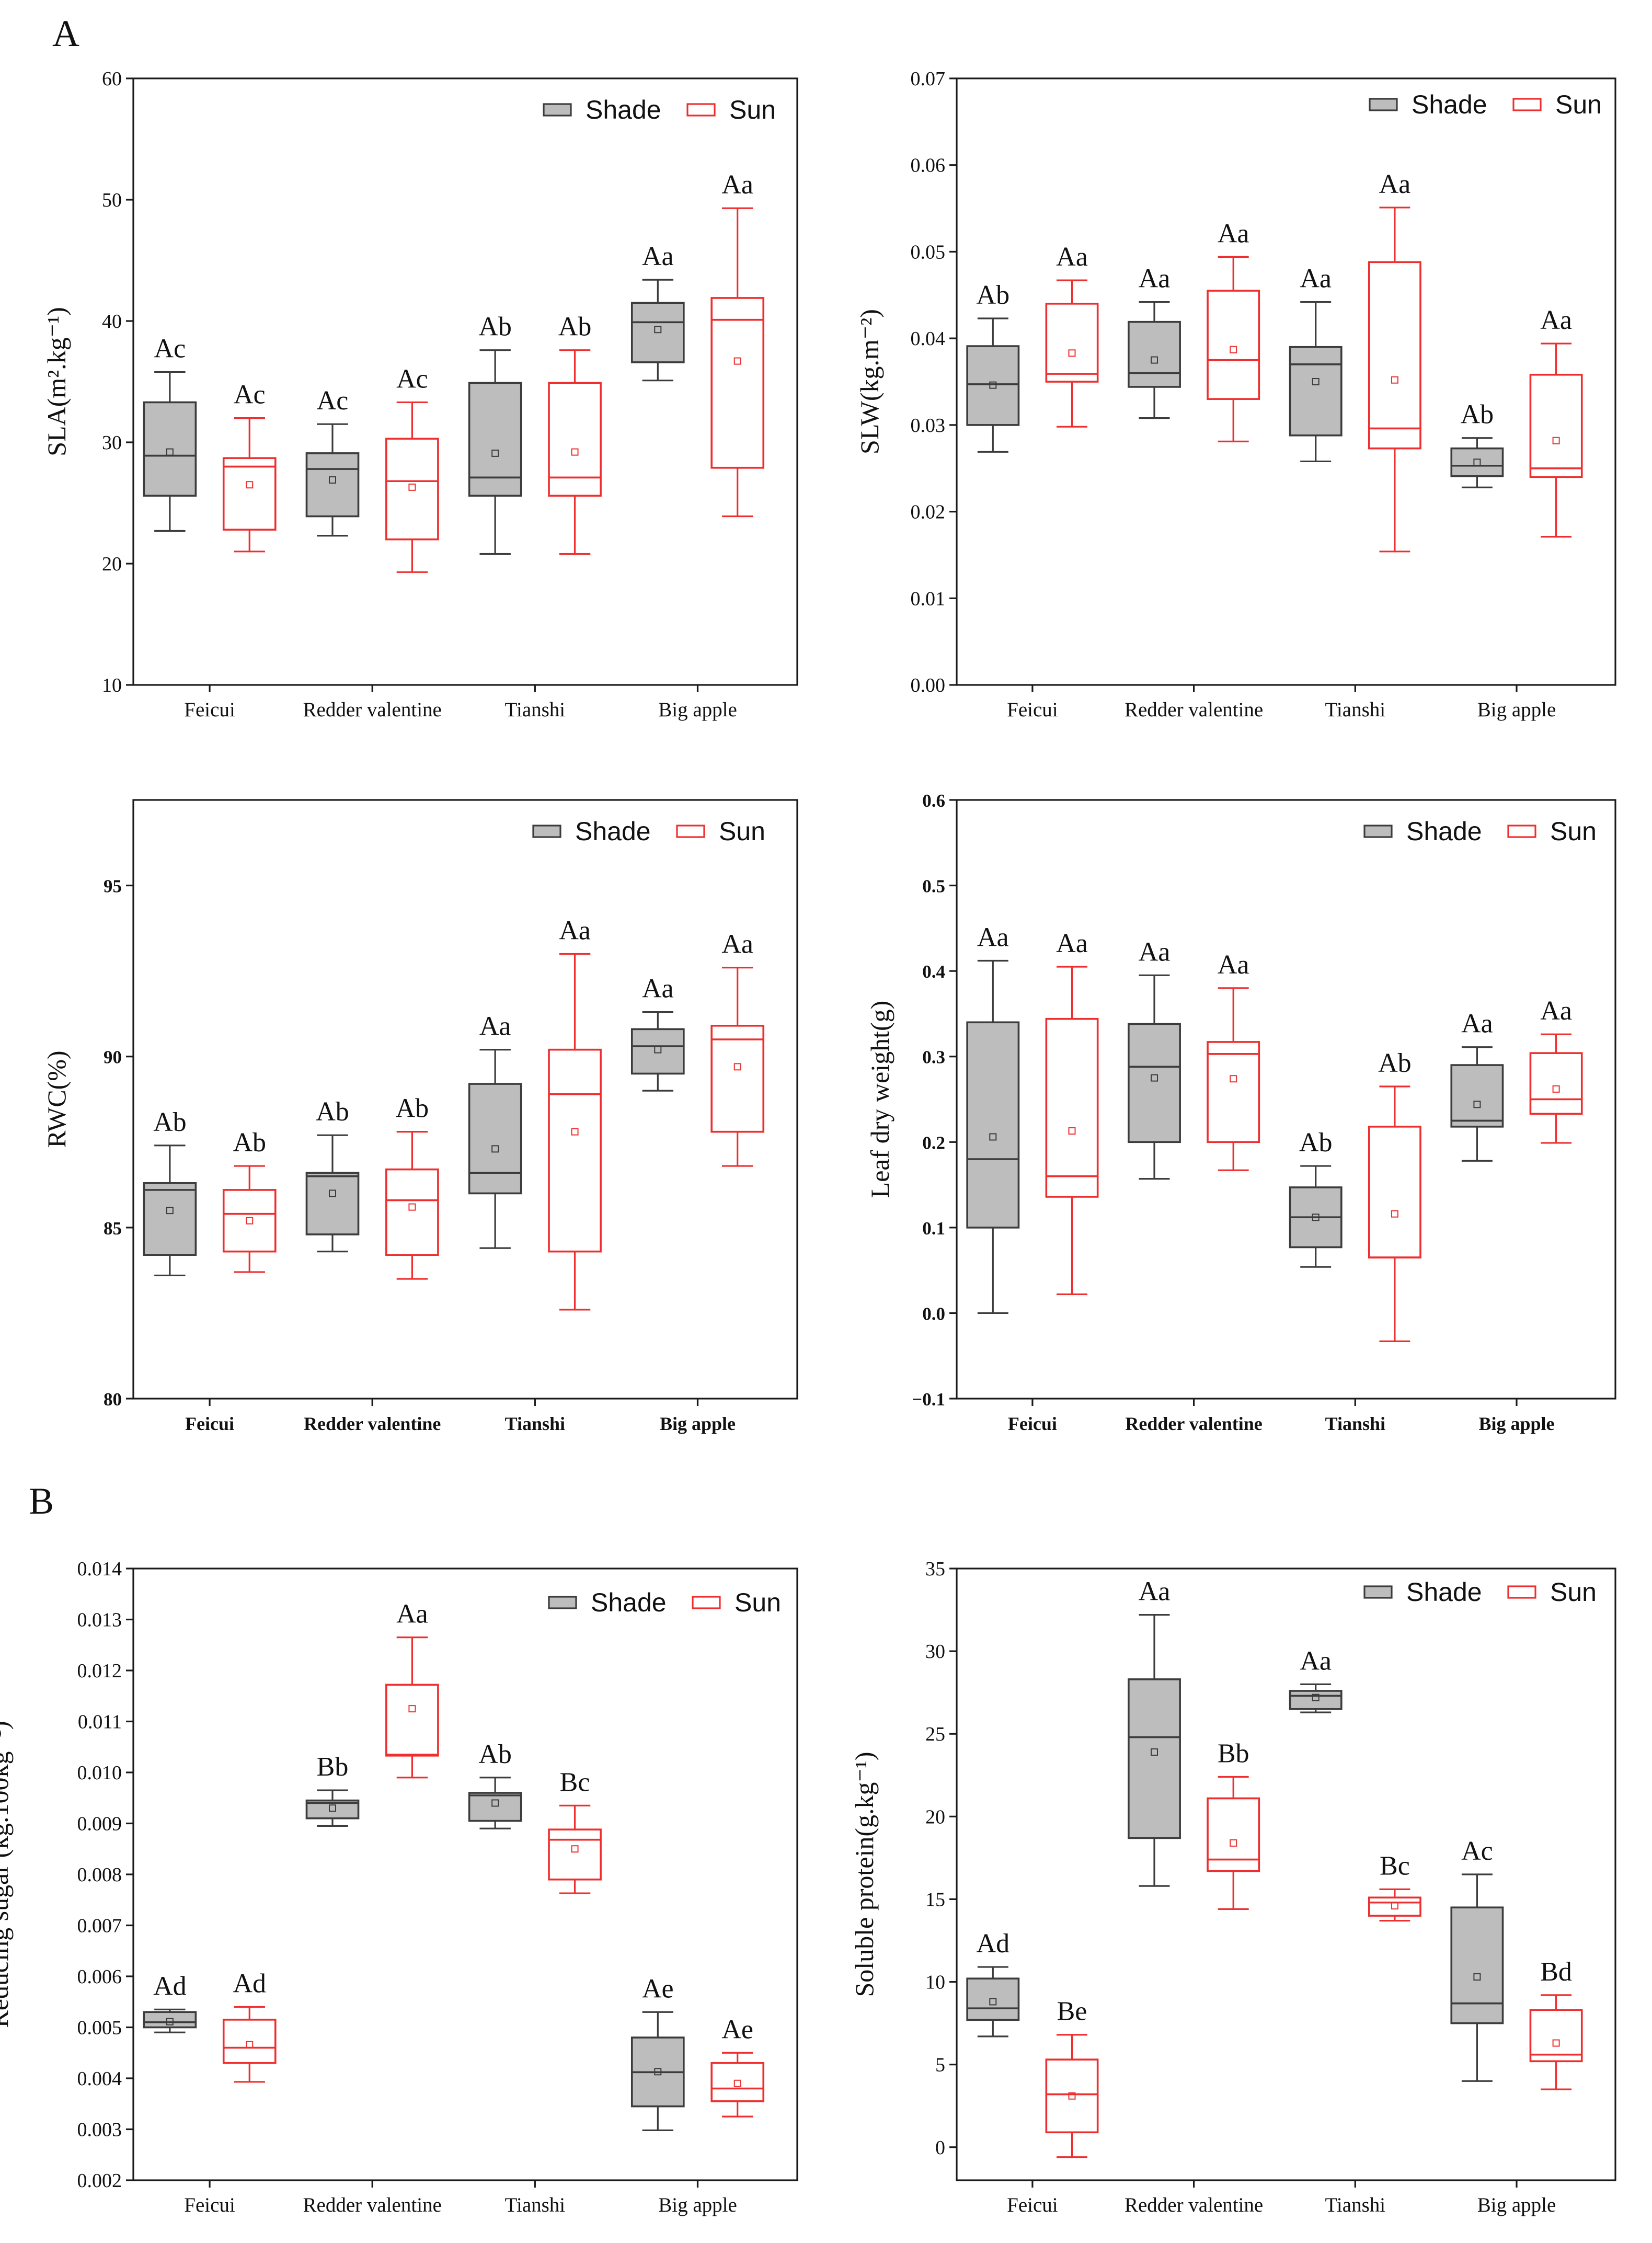  Describe the element at coordinates (99, 1773) in the screenshot. I see `y-tick-label: 0.010` at that location.